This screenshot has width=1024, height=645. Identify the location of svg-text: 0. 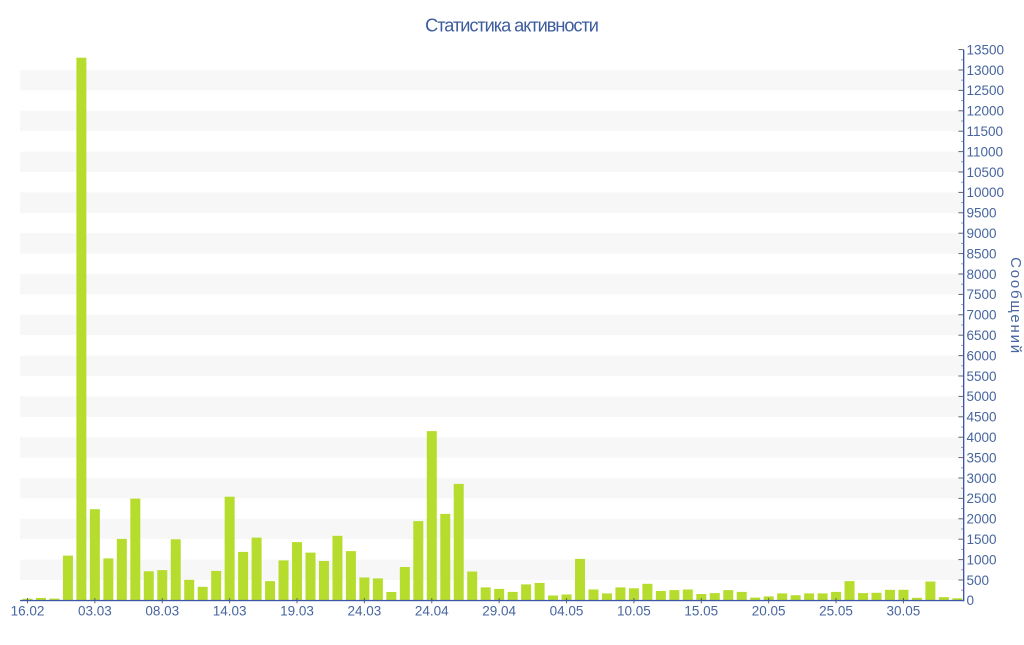
(971, 600).